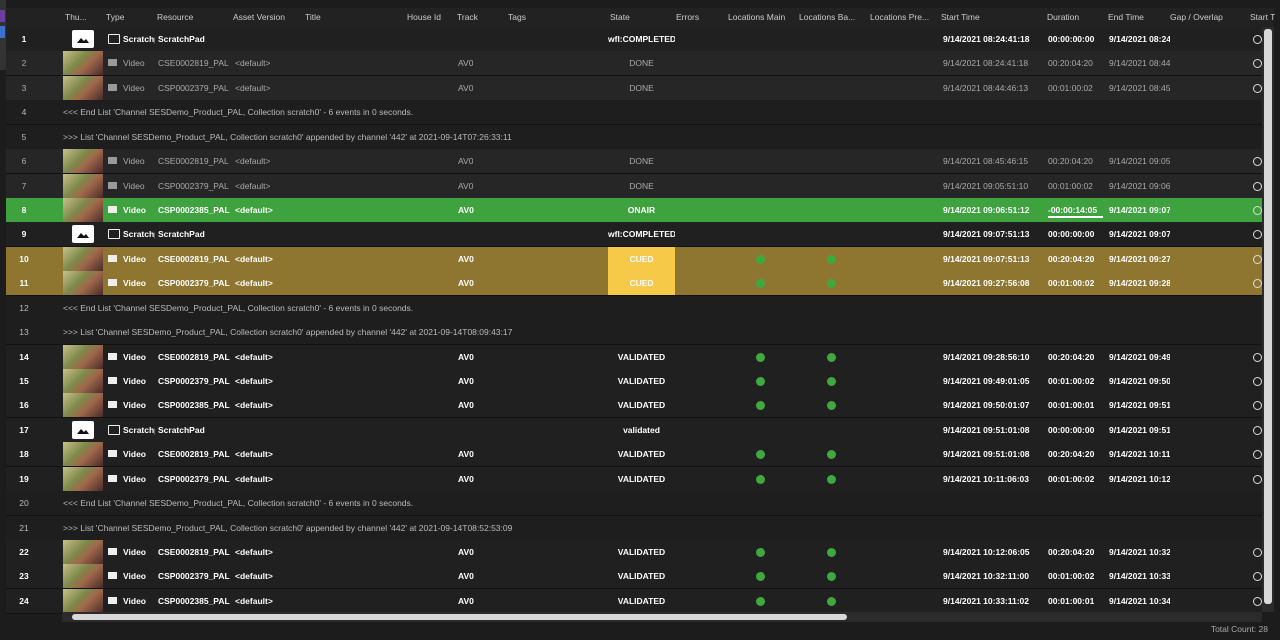 This screenshot has width=1280, height=640. I want to click on type: Video, so click(134, 283).